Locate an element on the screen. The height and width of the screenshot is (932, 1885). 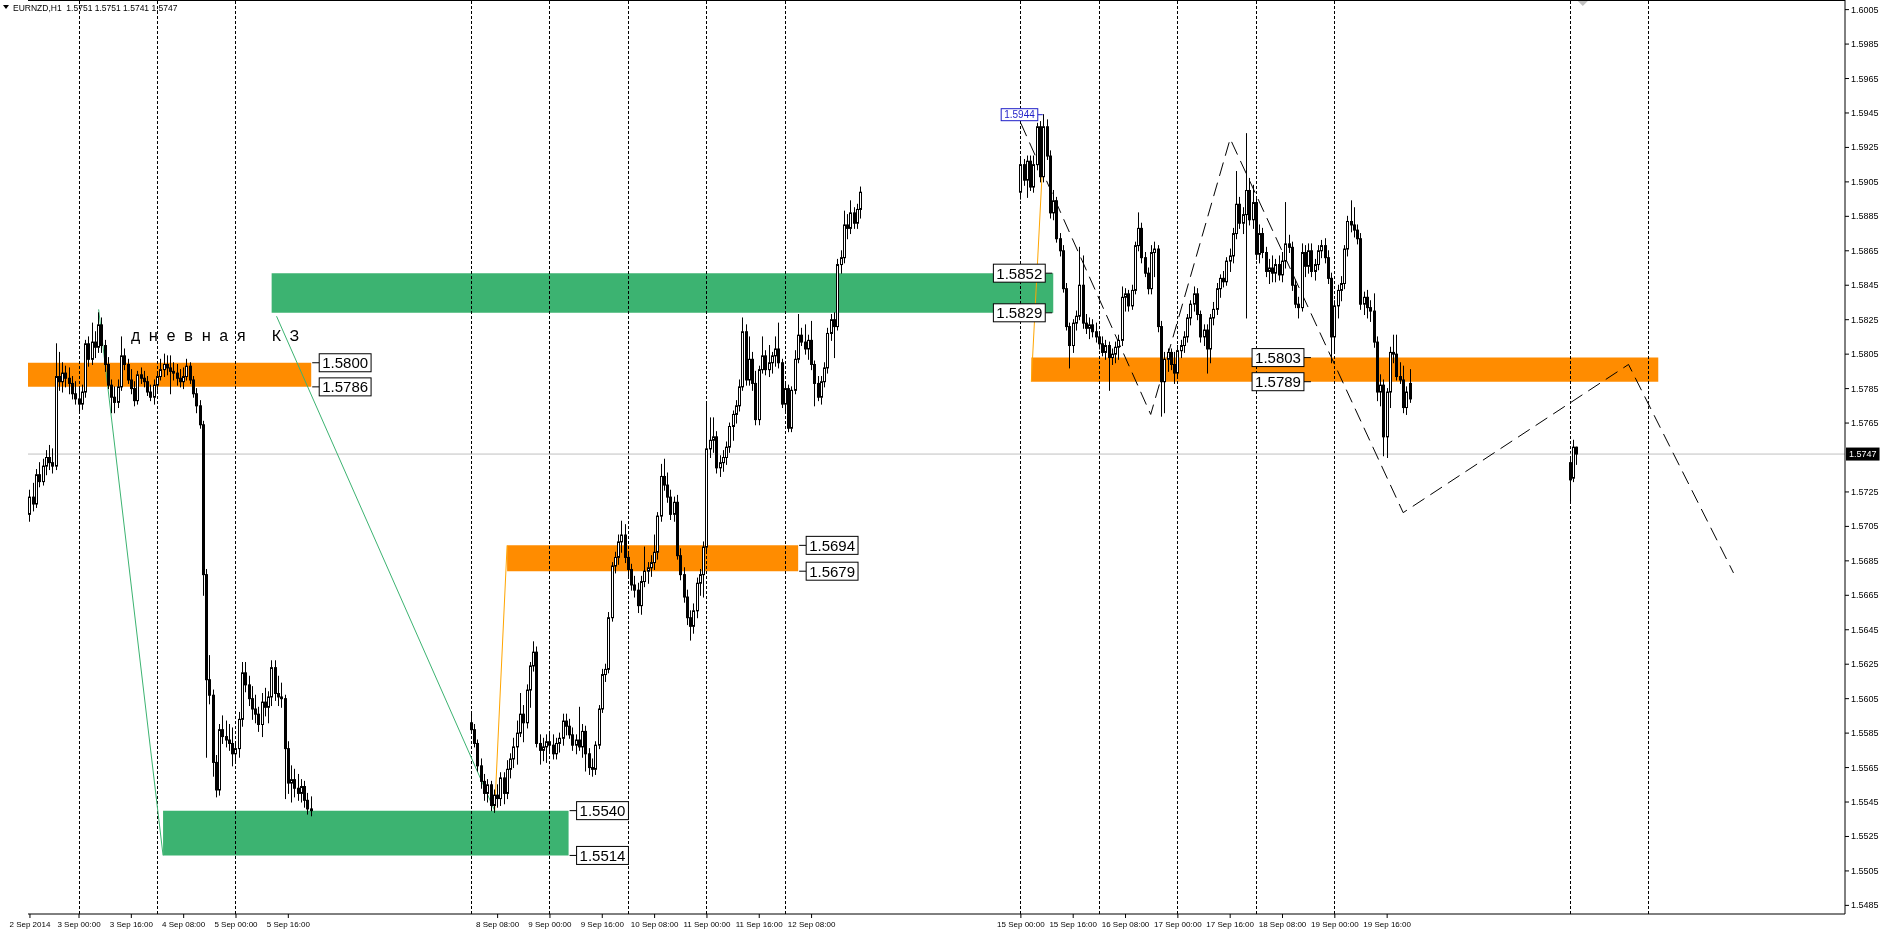
y-tick-label: 1.5925 is located at coordinates (1865, 147).